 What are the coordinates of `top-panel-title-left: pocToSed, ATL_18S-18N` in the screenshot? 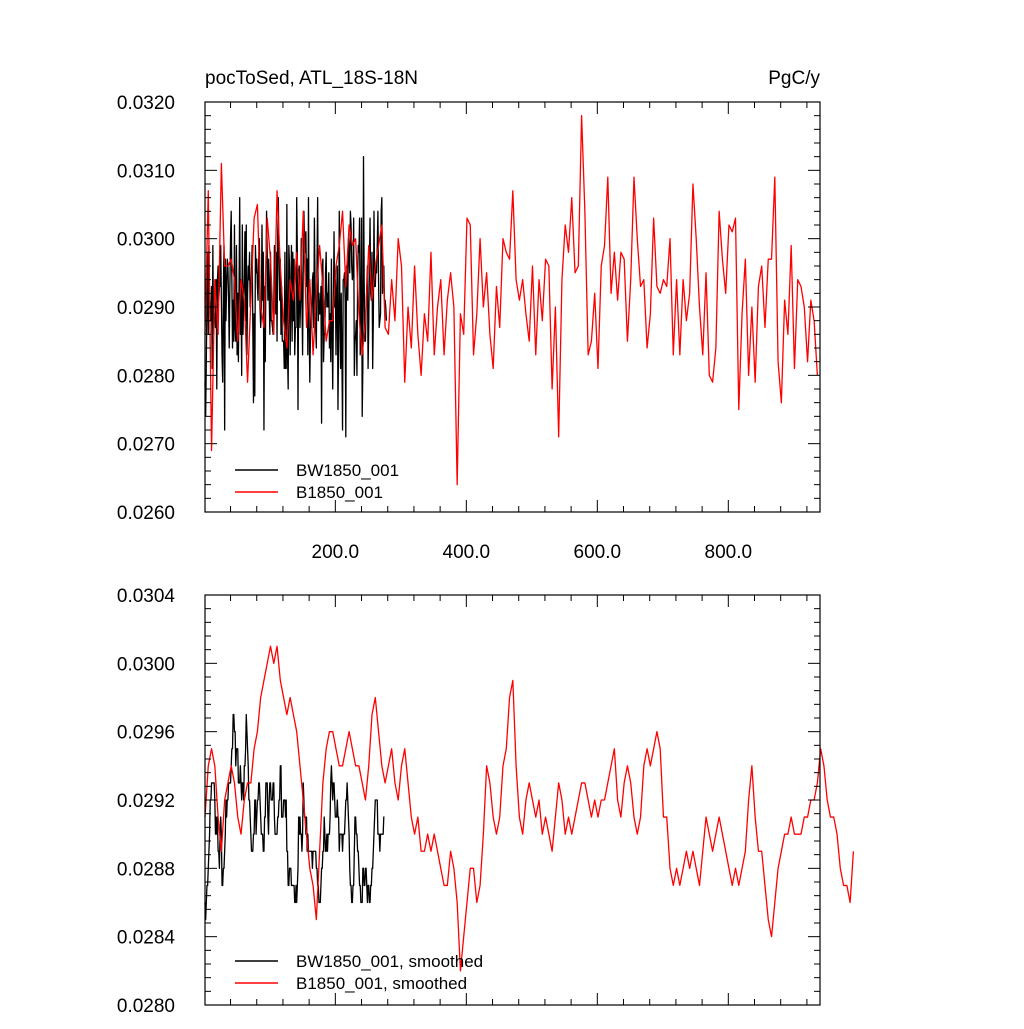 It's located at (311, 78).